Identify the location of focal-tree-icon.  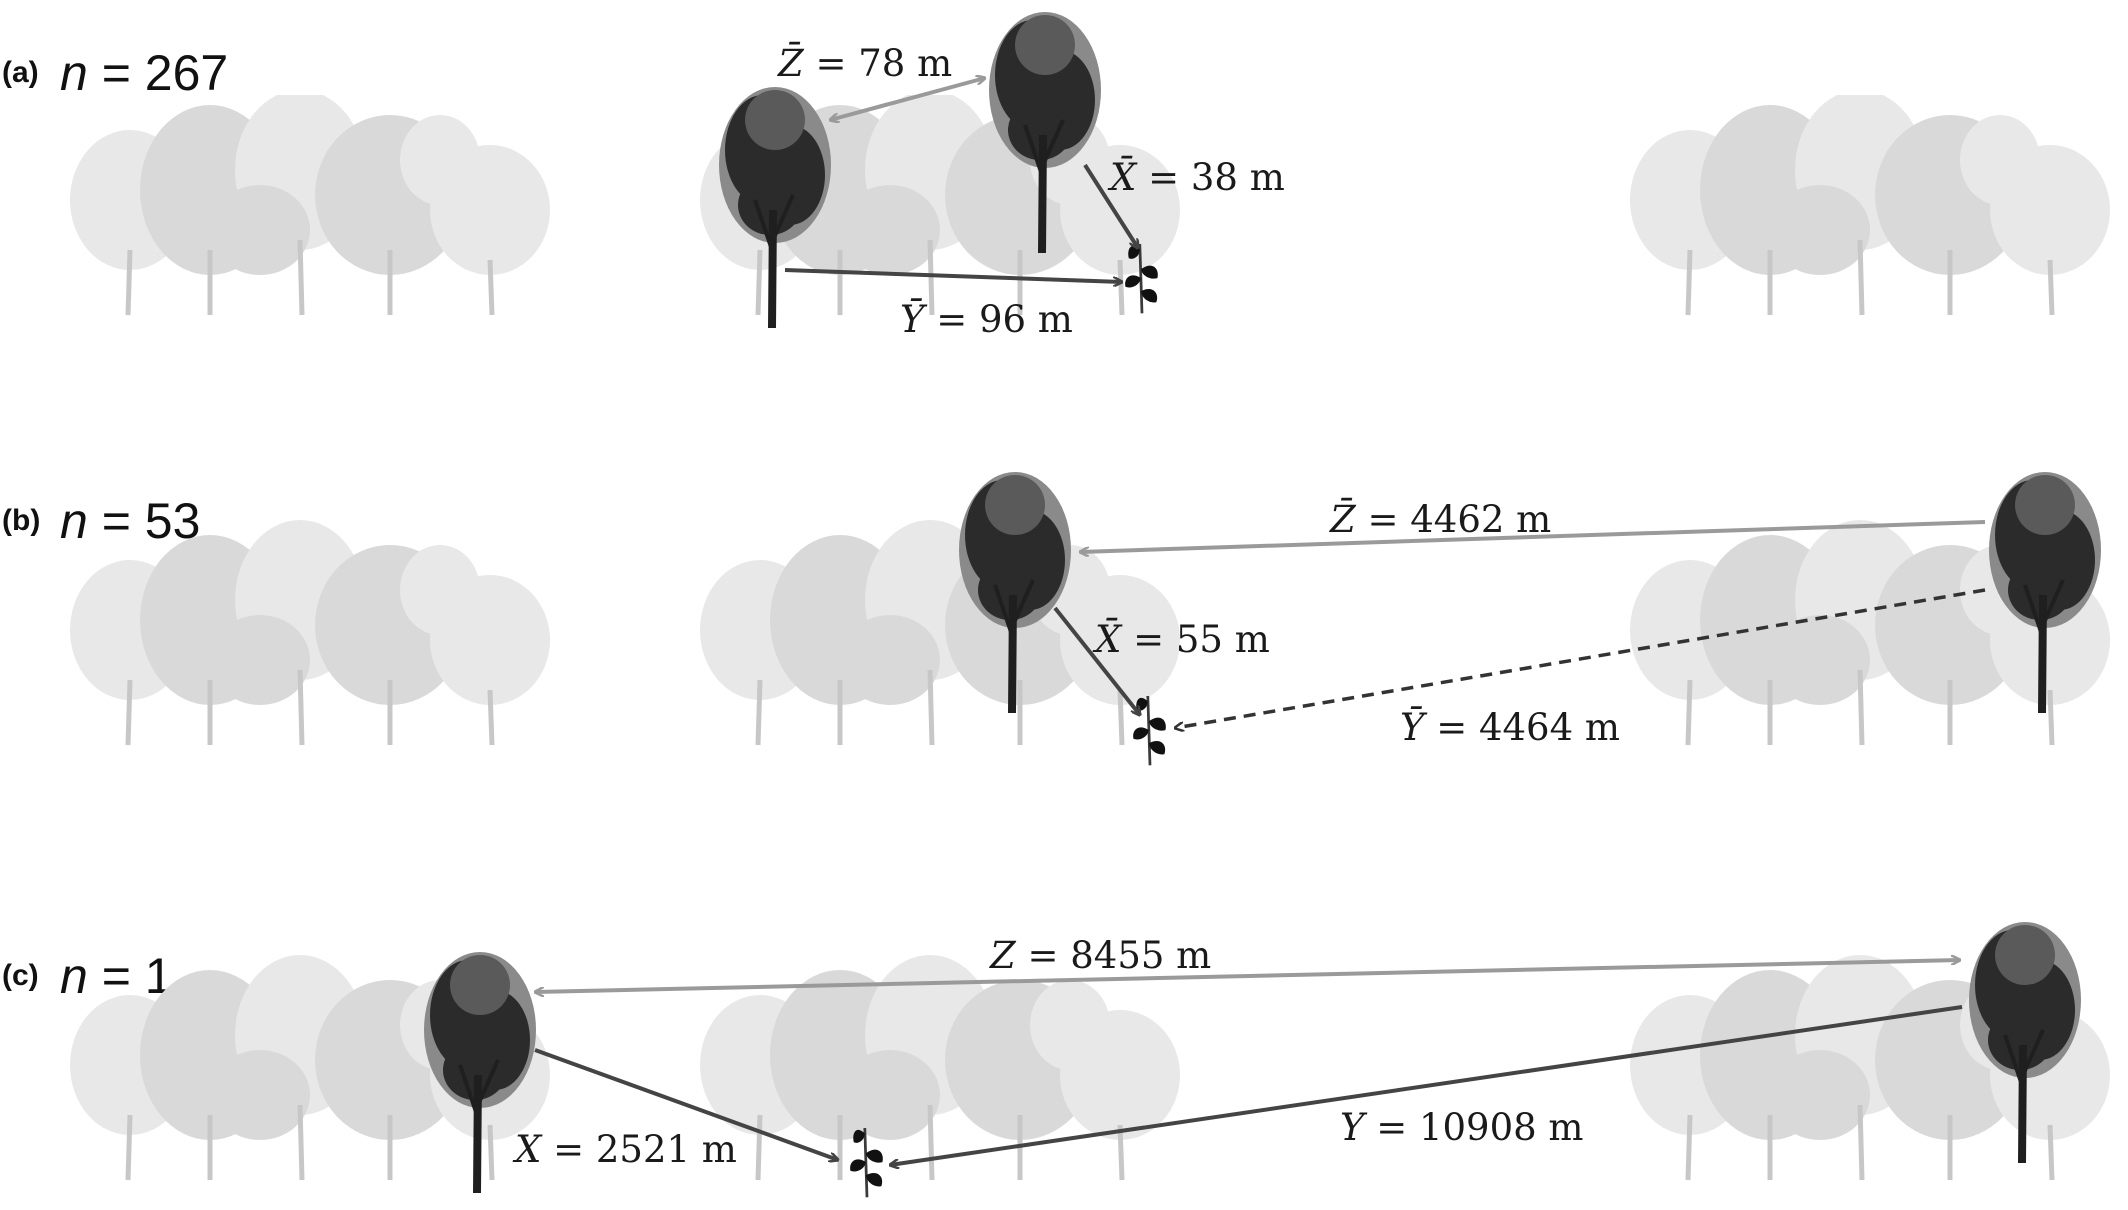
(775, 207).